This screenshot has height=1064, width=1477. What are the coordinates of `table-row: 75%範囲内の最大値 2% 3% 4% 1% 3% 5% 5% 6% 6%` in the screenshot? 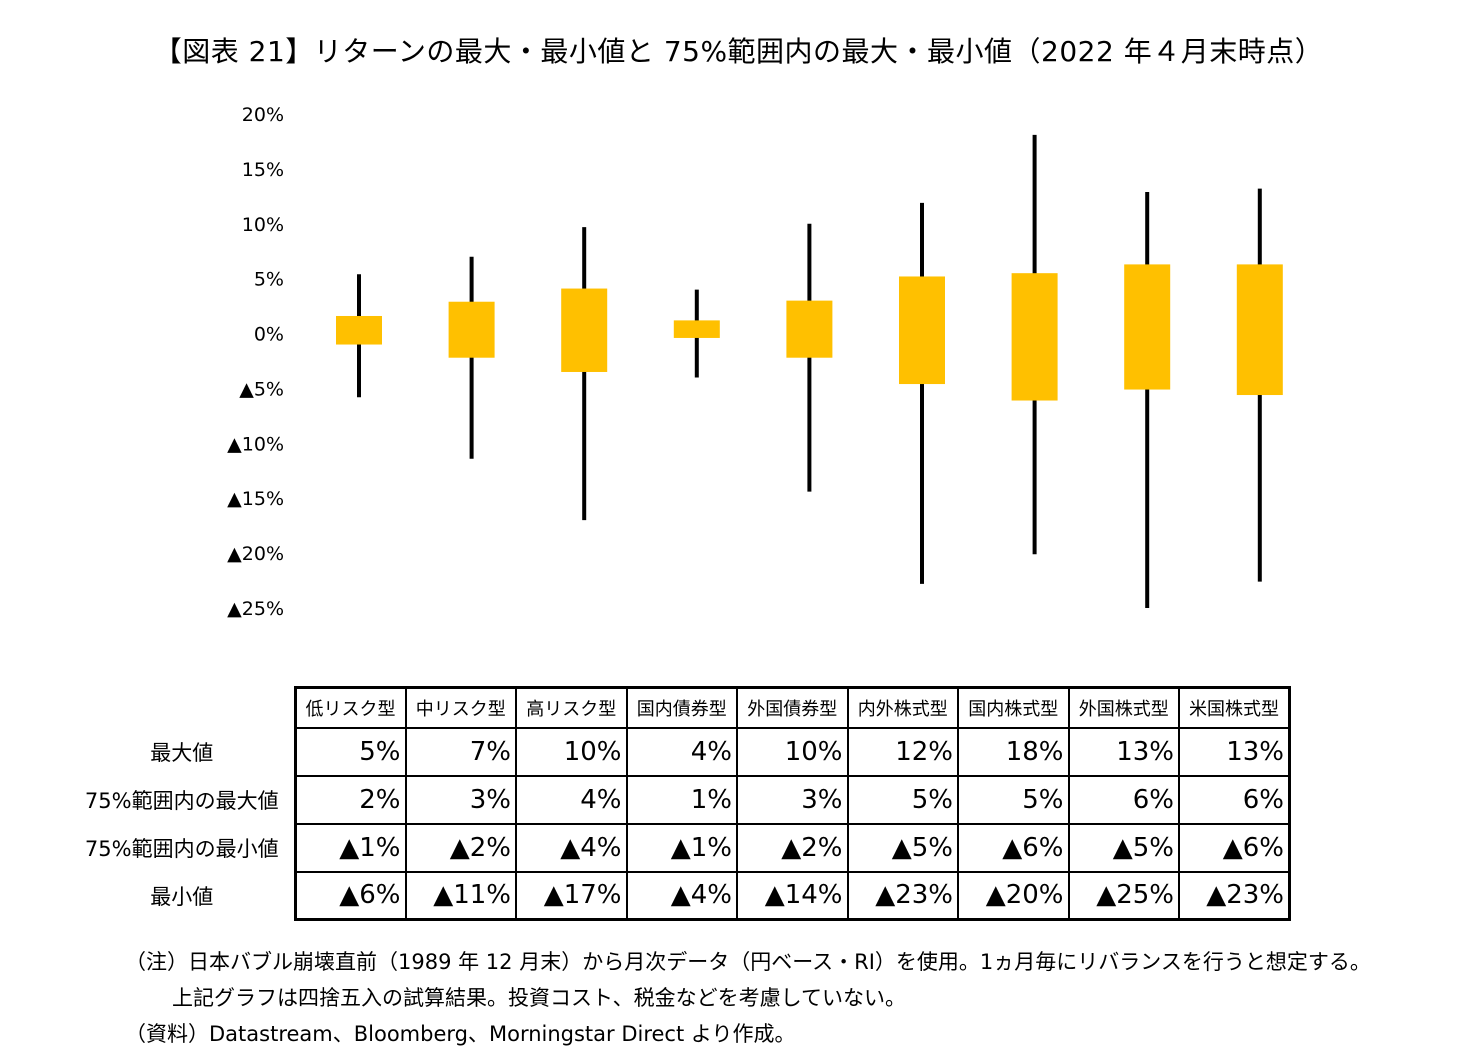 It's located at (680, 799).